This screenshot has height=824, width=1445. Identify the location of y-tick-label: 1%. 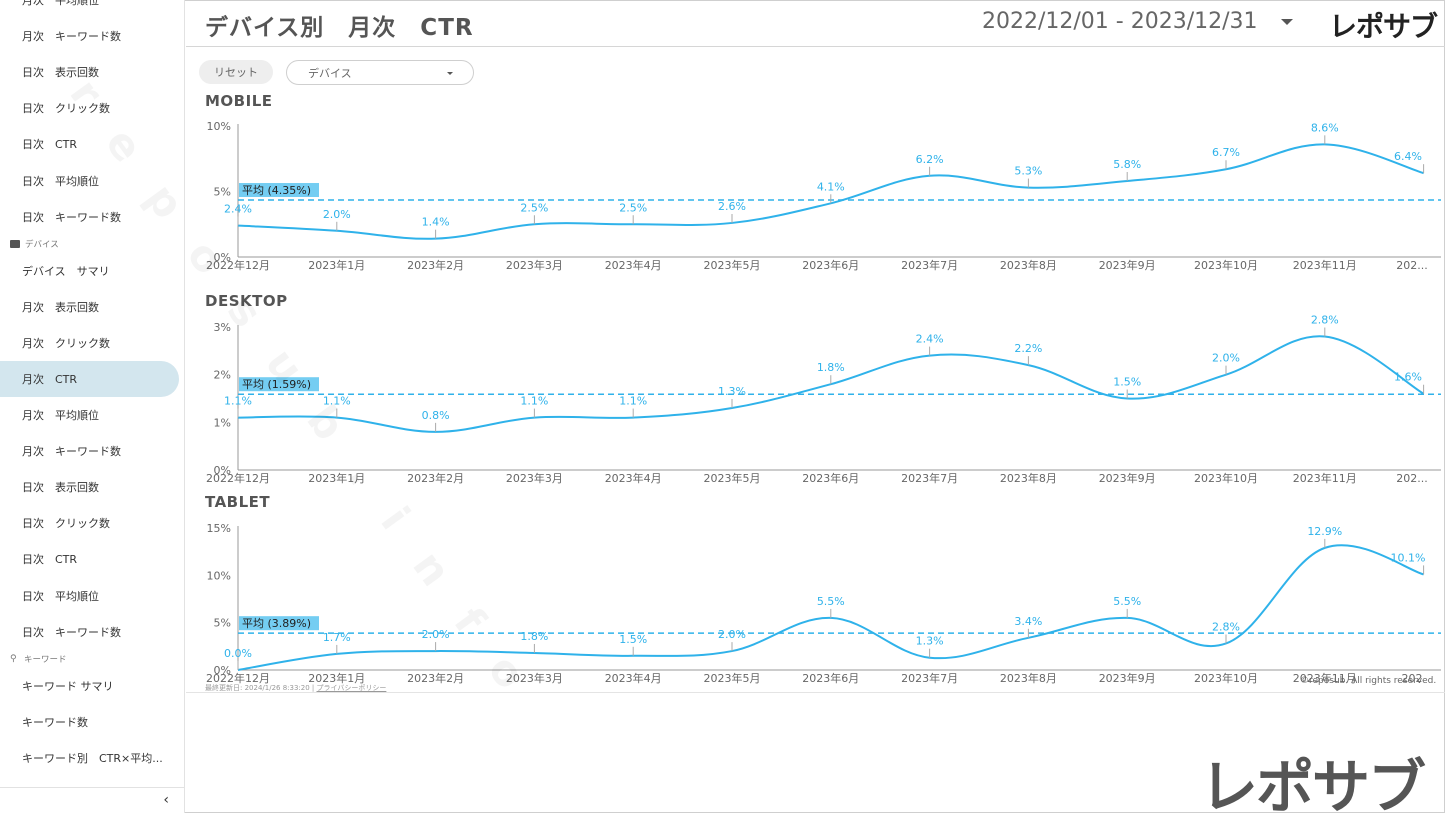
(222, 422).